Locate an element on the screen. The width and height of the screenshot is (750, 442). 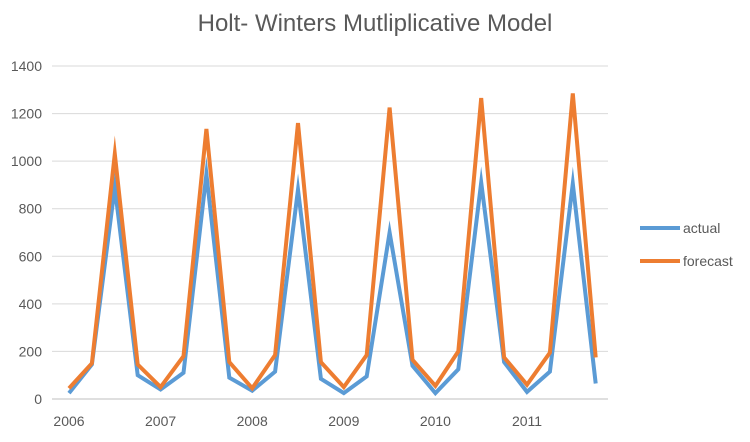
x-tick-label: 2006 is located at coordinates (68, 421).